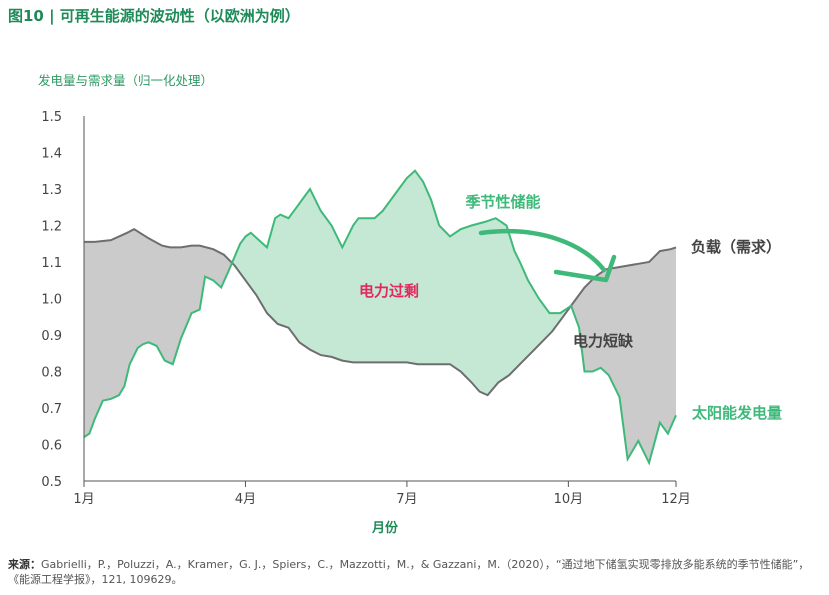 Image resolution: width=829 pixels, height=595 pixels. Describe the element at coordinates (51, 154) in the screenshot. I see `y-tick-label: 1.4` at that location.